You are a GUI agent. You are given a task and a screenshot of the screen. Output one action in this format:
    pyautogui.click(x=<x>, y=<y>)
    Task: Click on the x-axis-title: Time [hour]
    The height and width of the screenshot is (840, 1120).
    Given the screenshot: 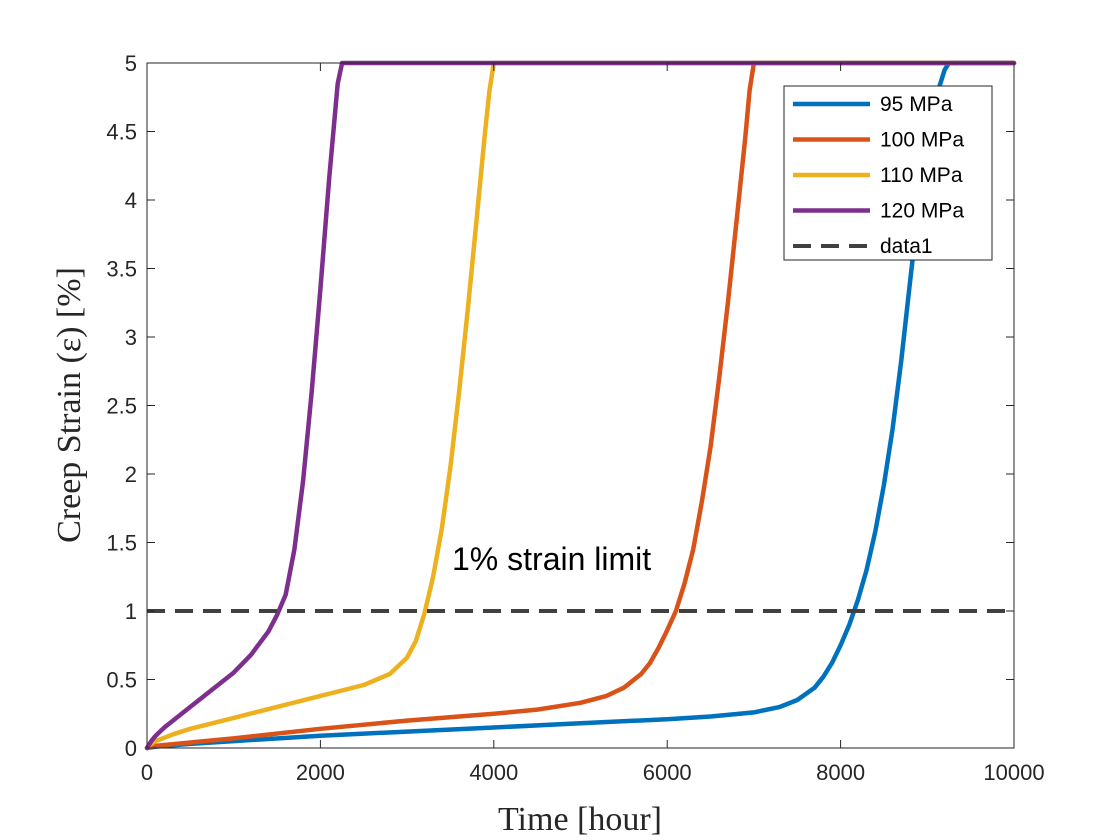 What is the action you would take?
    pyautogui.click(x=580, y=819)
    